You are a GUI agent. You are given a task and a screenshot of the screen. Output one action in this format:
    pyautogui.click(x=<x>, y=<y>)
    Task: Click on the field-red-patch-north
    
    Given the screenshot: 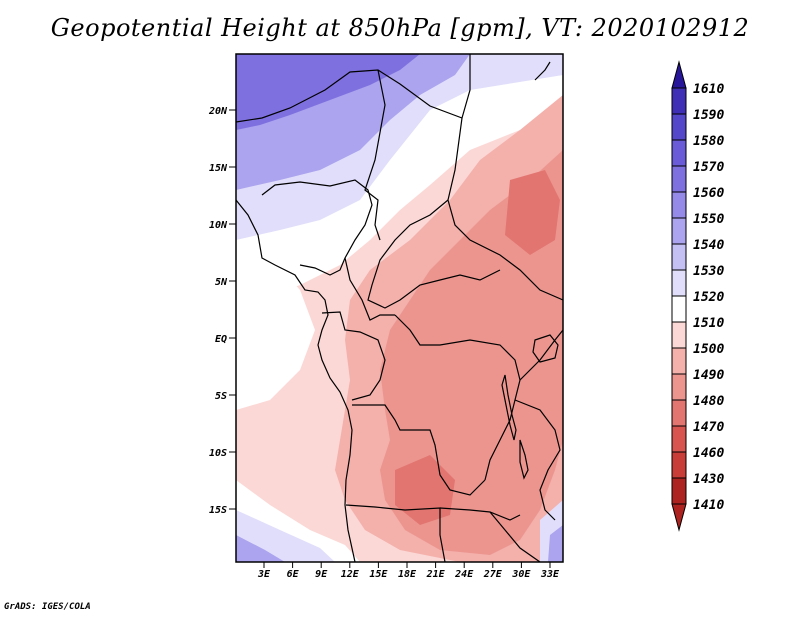 What is the action you would take?
    pyautogui.click(x=532, y=212)
    